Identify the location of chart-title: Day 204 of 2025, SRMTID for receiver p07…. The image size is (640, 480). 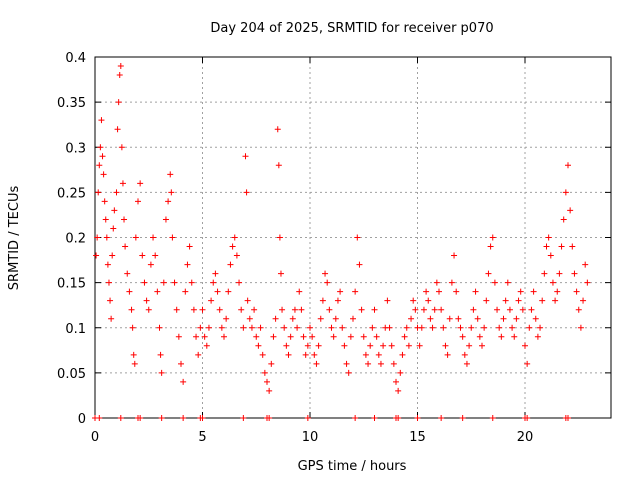
(351, 28).